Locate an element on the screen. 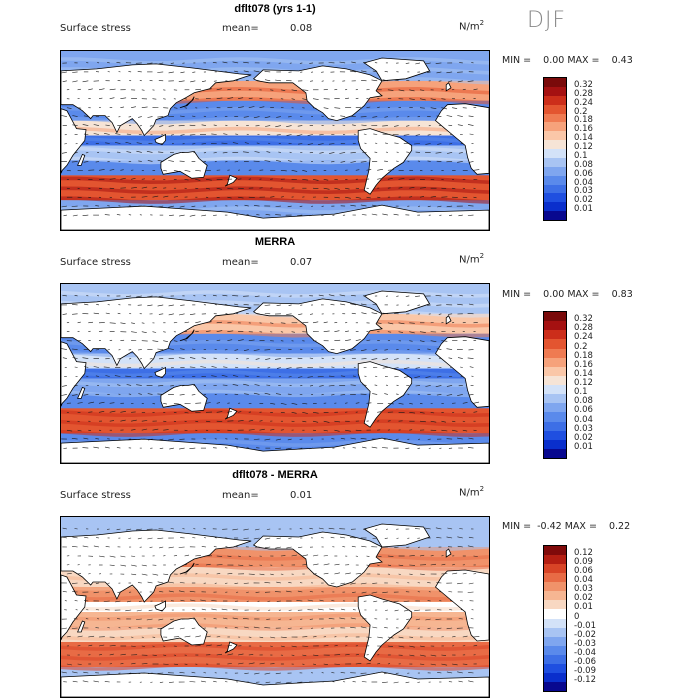 This screenshot has height=700, width=700. colorbar-tick-label: 0.1 is located at coordinates (581, 392).